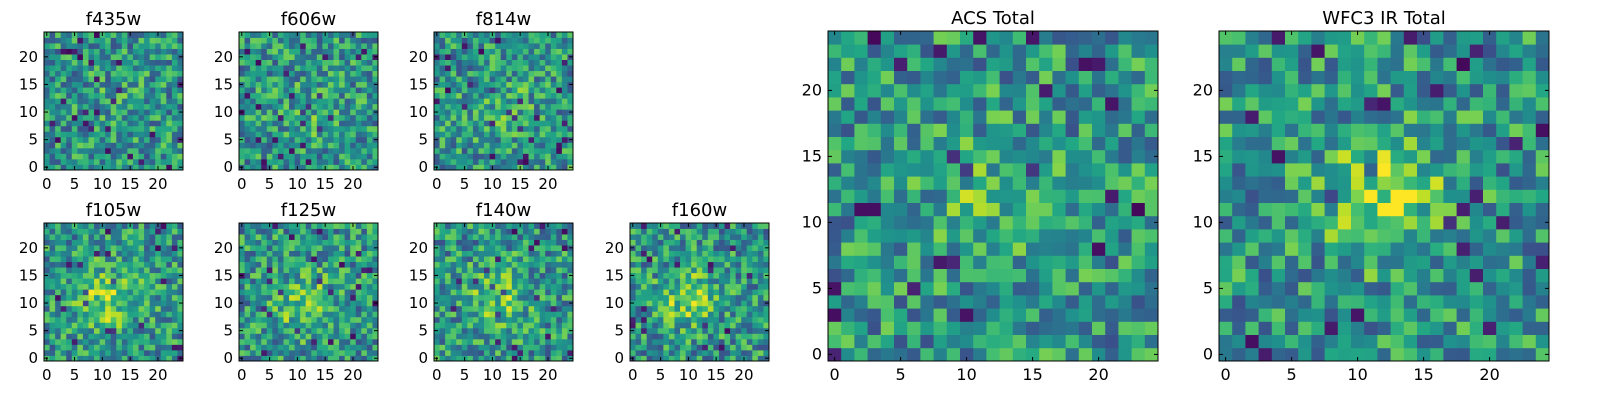 The height and width of the screenshot is (400, 1600). I want to click on chart-title: f125w, so click(308, 210).